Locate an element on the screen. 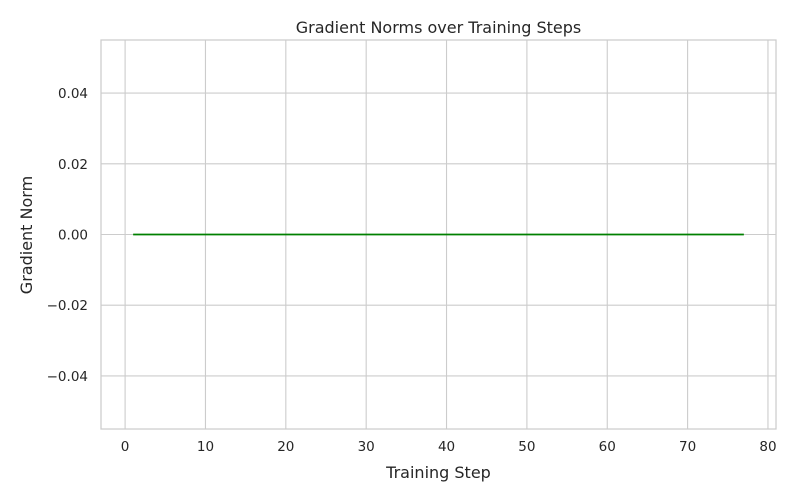 This screenshot has width=800, height=500. x-tick-label: 80 is located at coordinates (767, 447).